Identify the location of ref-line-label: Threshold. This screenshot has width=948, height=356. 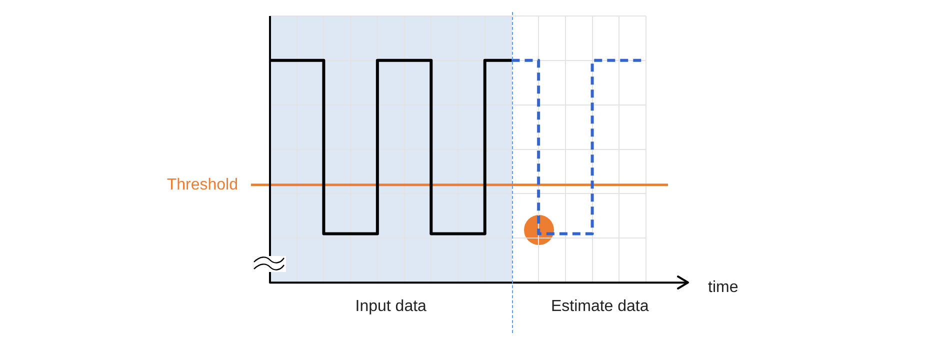
(202, 185).